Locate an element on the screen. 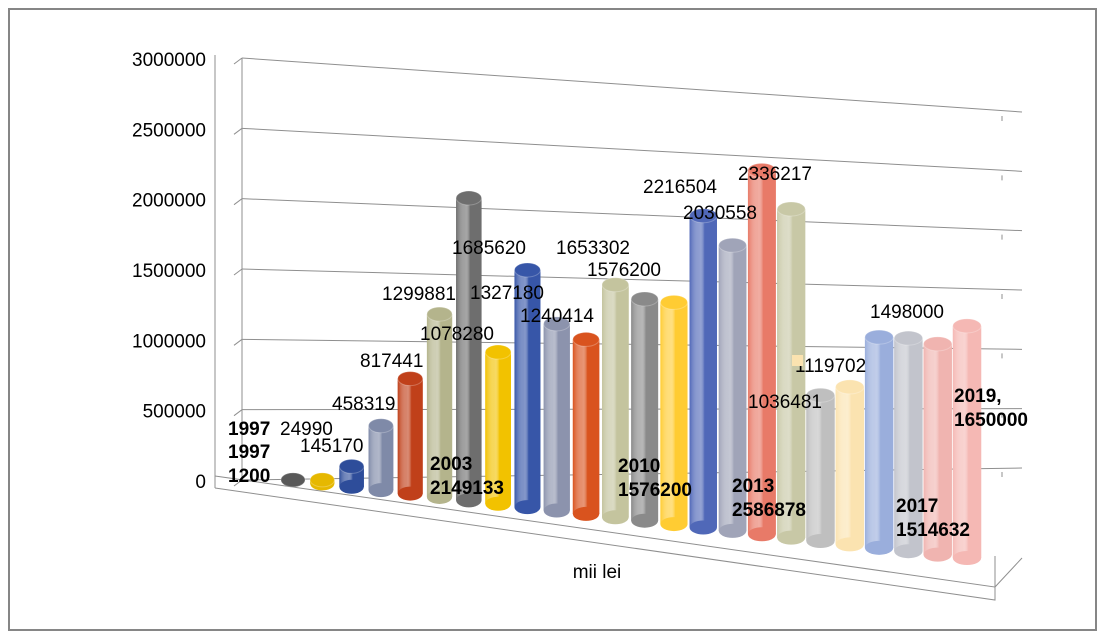  floor-layer is located at coordinates (618, 538).